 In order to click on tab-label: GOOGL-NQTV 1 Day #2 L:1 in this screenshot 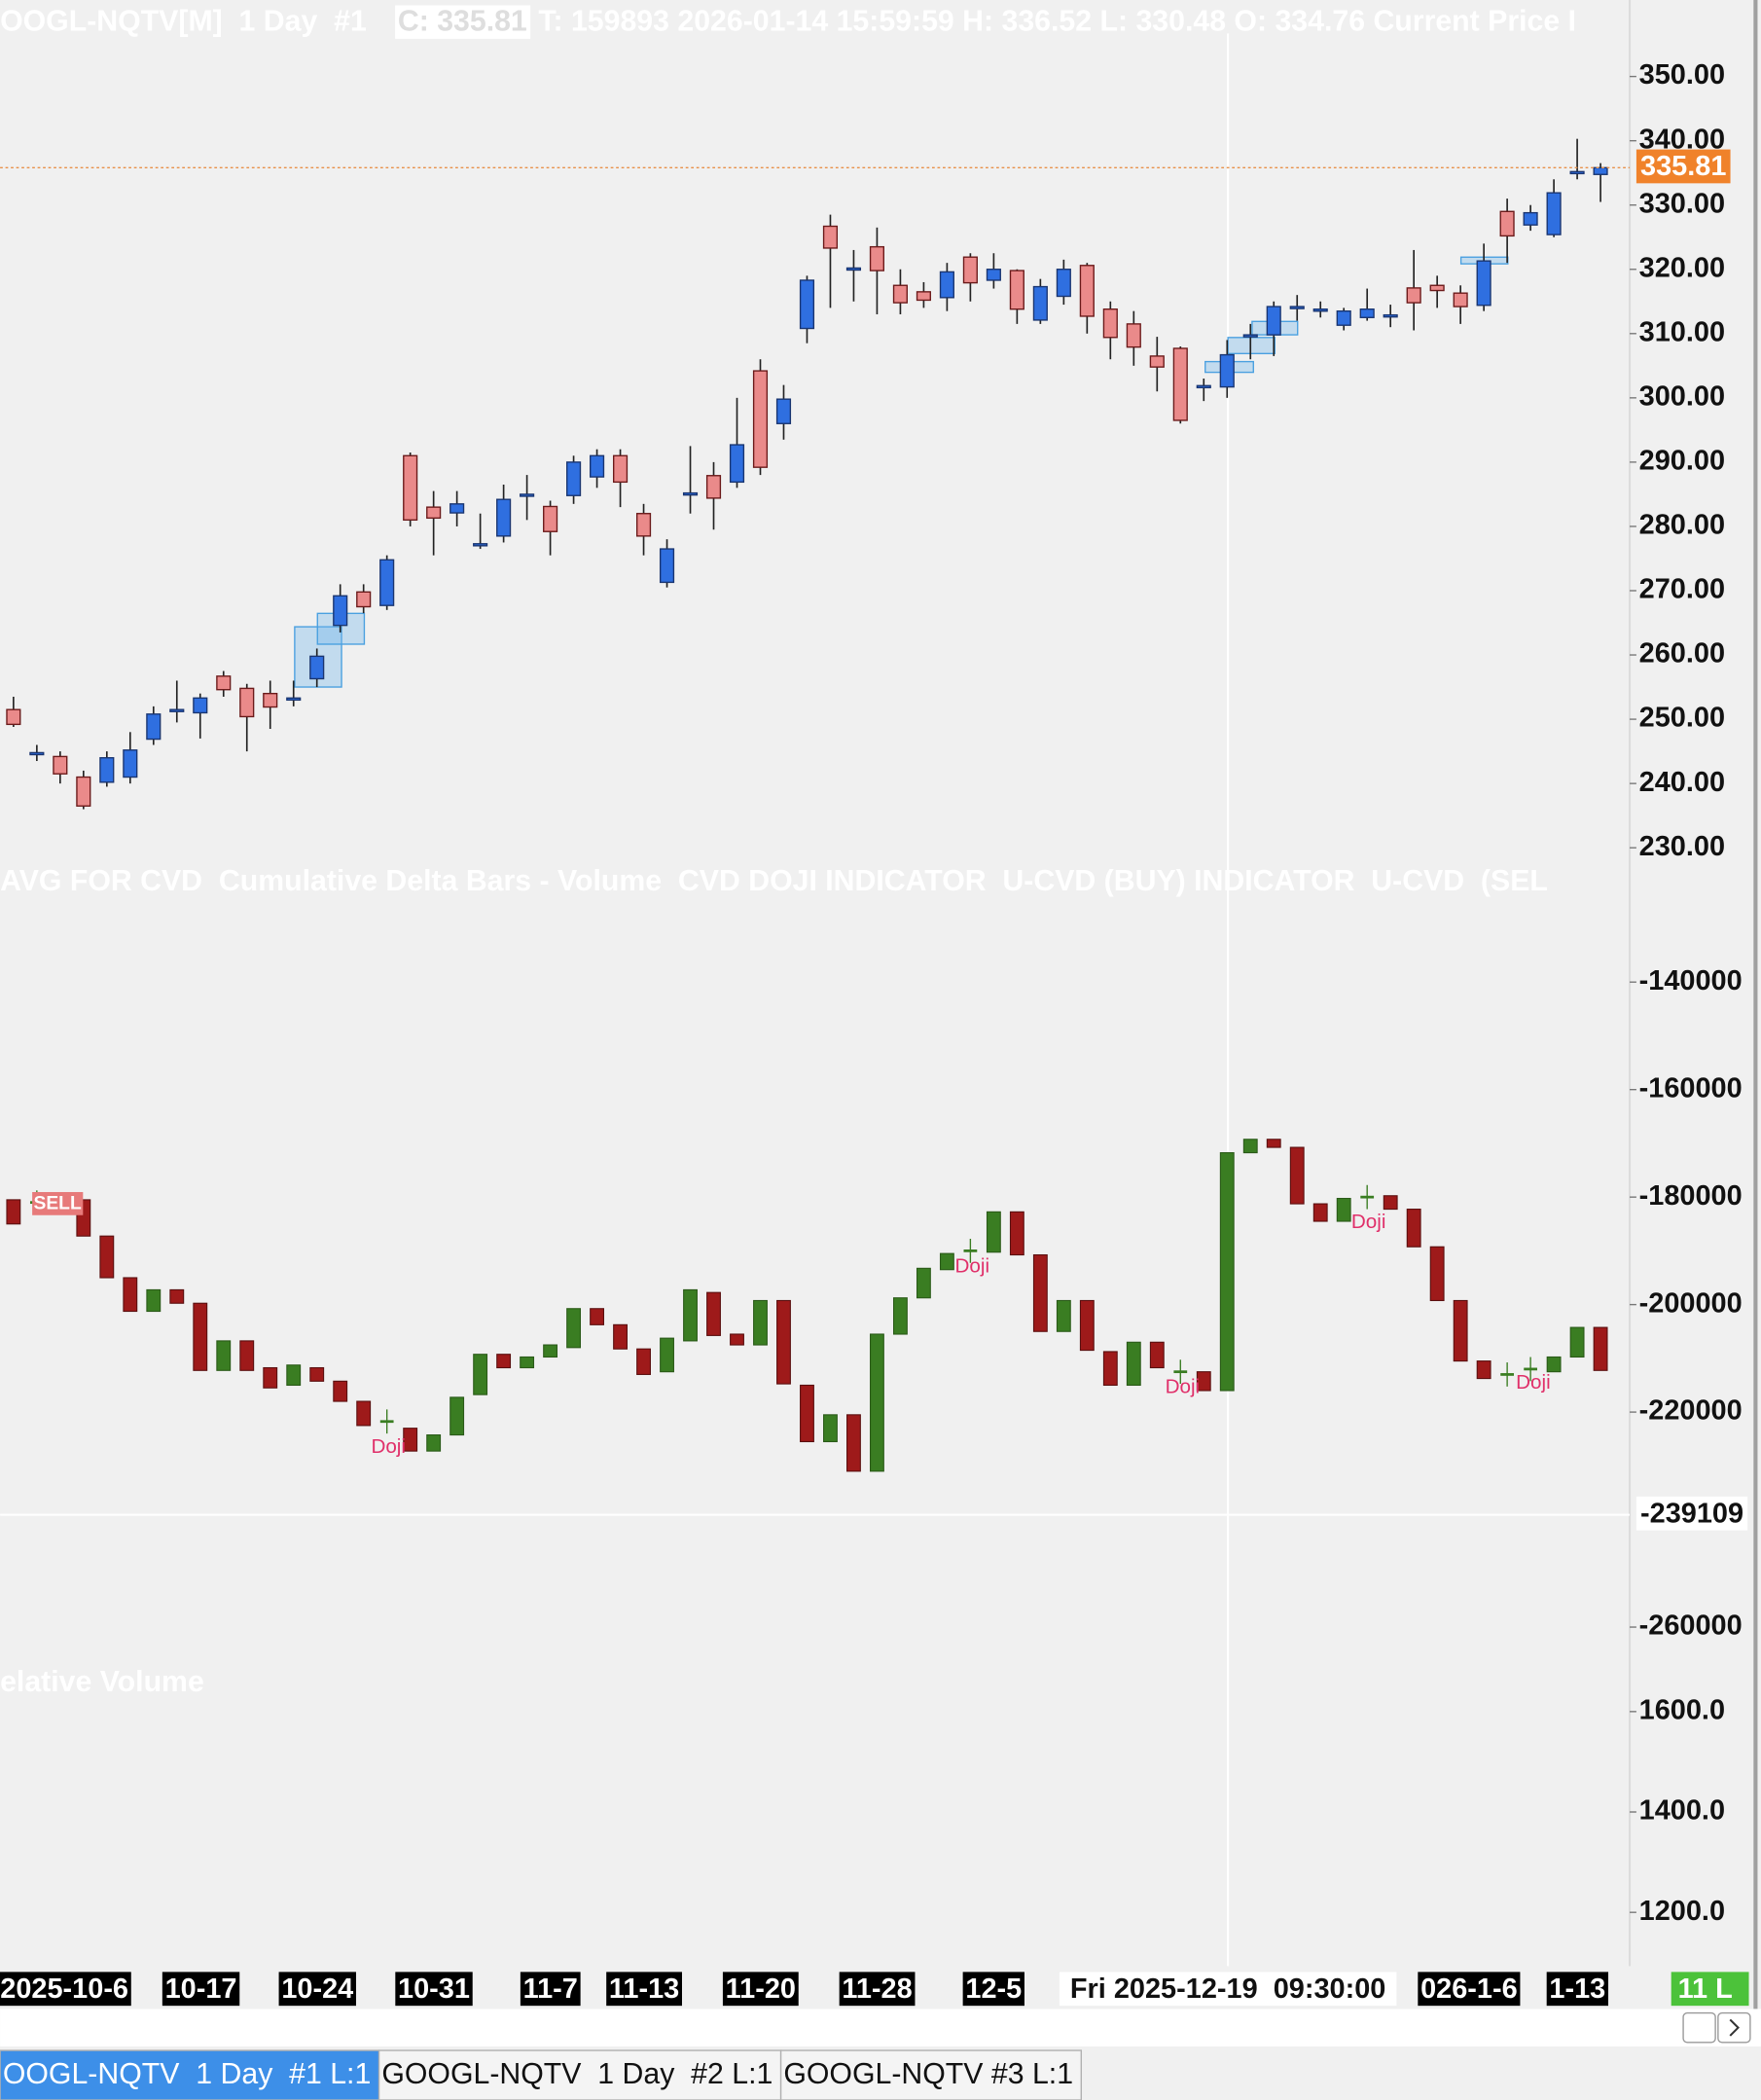, I will do `click(577, 2074)`.